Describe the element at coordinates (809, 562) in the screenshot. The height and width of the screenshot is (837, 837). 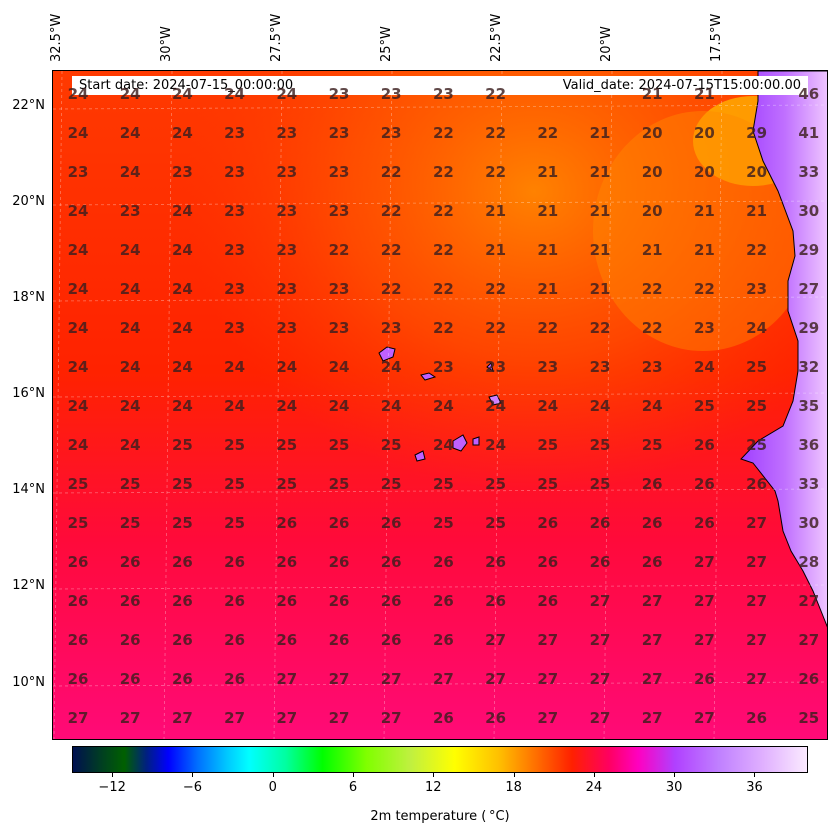
I see `grid-value: 28` at that location.